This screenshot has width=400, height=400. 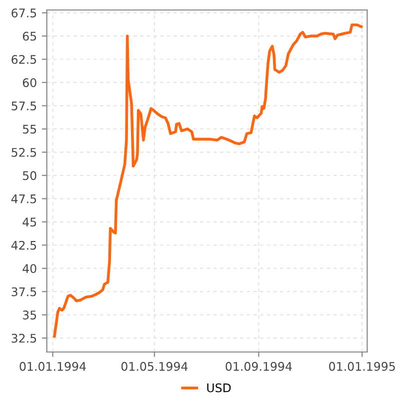 What do you see at coordinates (24, 106) in the screenshot?
I see `y-tick-label: 57.5` at bounding box center [24, 106].